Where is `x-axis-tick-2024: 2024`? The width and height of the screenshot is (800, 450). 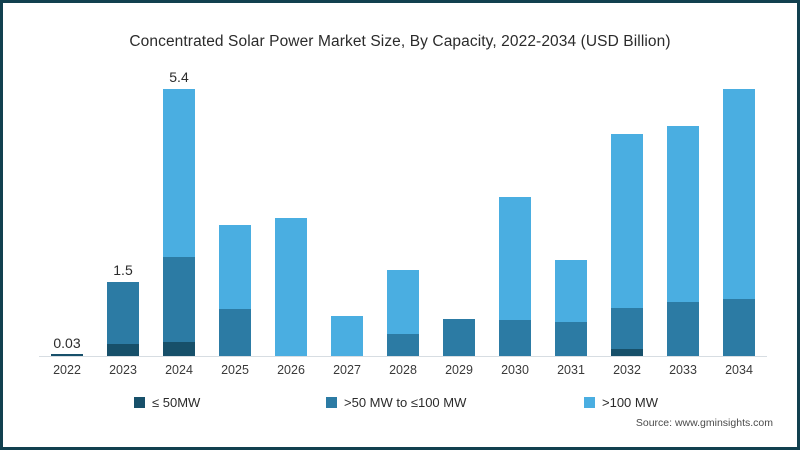
x-axis-tick-2024: 2024 is located at coordinates (179, 370).